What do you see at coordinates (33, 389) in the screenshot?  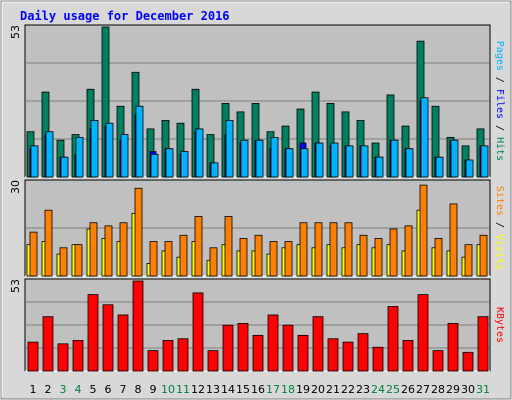 I see `x-tick-label: 1` at bounding box center [33, 389].